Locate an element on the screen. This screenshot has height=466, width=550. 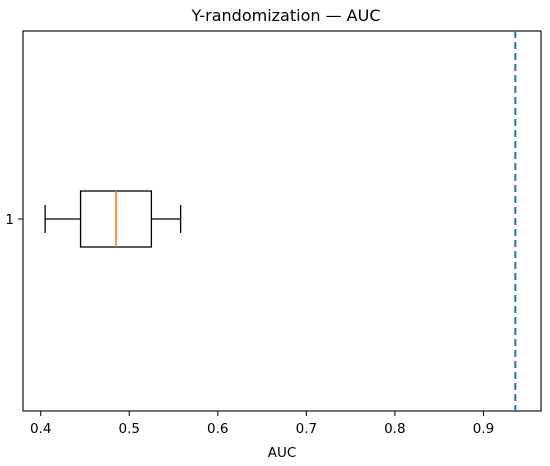
x-tick-label: 0.5 is located at coordinates (129, 429).